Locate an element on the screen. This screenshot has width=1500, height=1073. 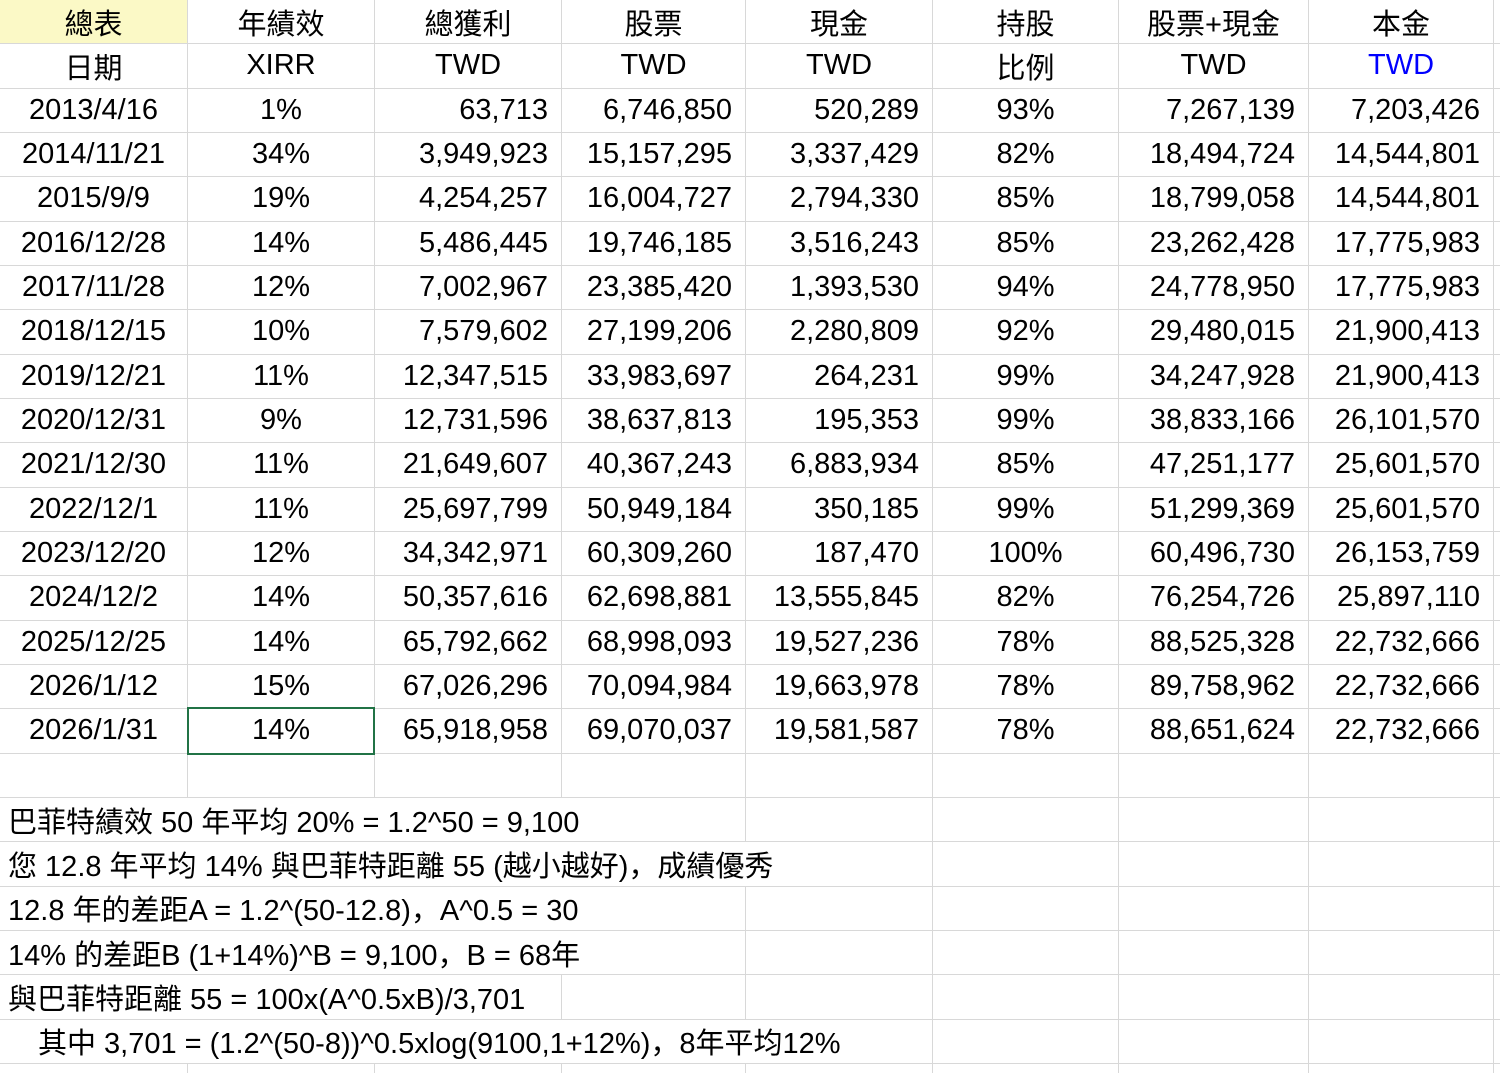
table-cell: 7,203,426 is located at coordinates (1401, 110).